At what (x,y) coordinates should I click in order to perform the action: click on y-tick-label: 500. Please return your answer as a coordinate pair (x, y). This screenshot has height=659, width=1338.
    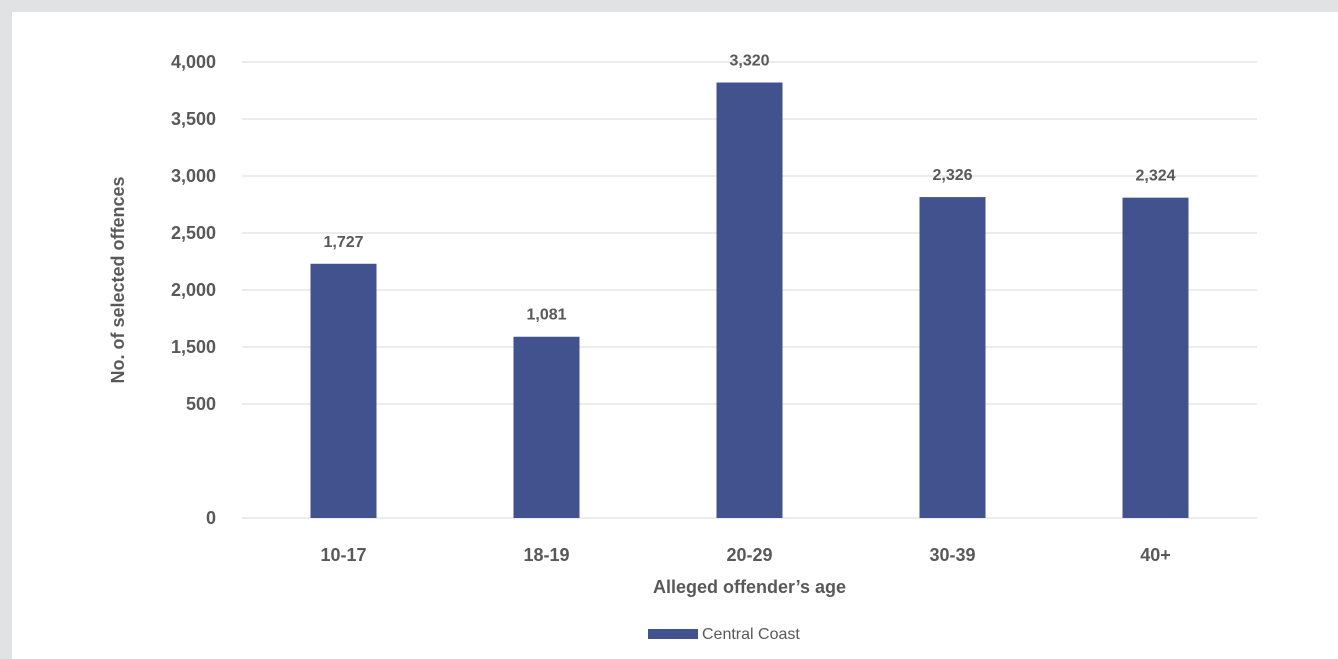
    Looking at the image, I should click on (201, 404).